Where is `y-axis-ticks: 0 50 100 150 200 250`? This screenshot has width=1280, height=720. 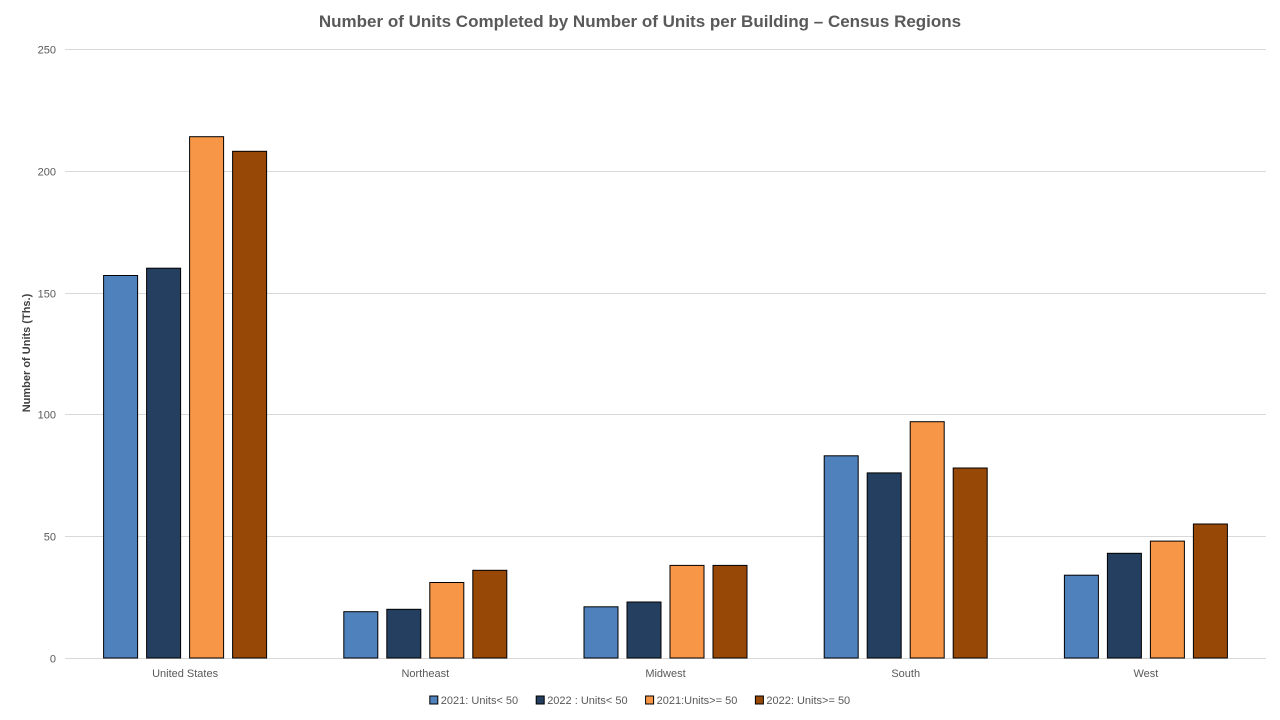
y-axis-ticks: 0 50 100 150 200 250 is located at coordinates (47, 355).